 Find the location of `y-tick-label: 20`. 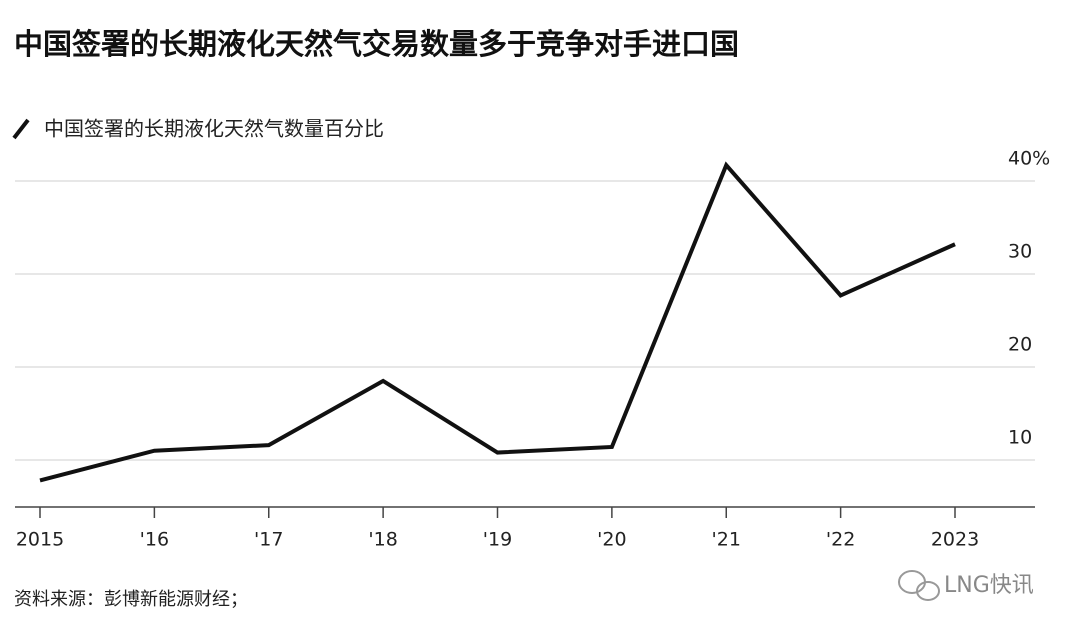

y-tick-label: 20 is located at coordinates (1020, 345).